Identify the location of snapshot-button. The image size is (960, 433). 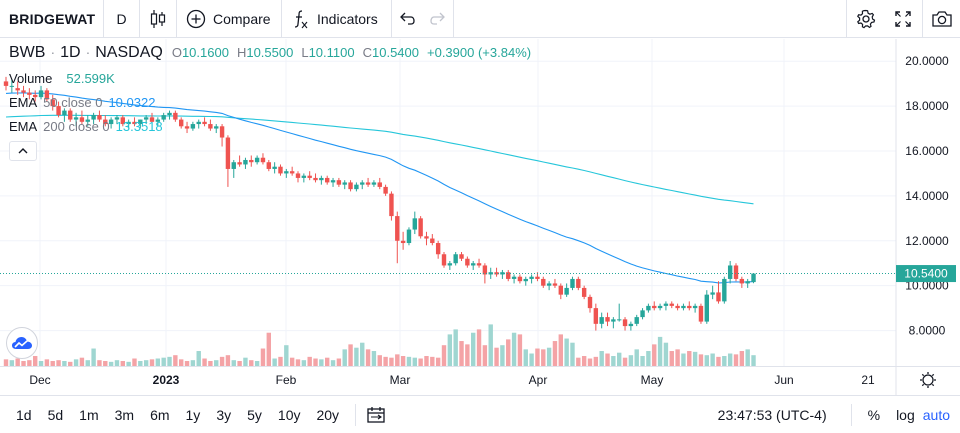
(941, 19).